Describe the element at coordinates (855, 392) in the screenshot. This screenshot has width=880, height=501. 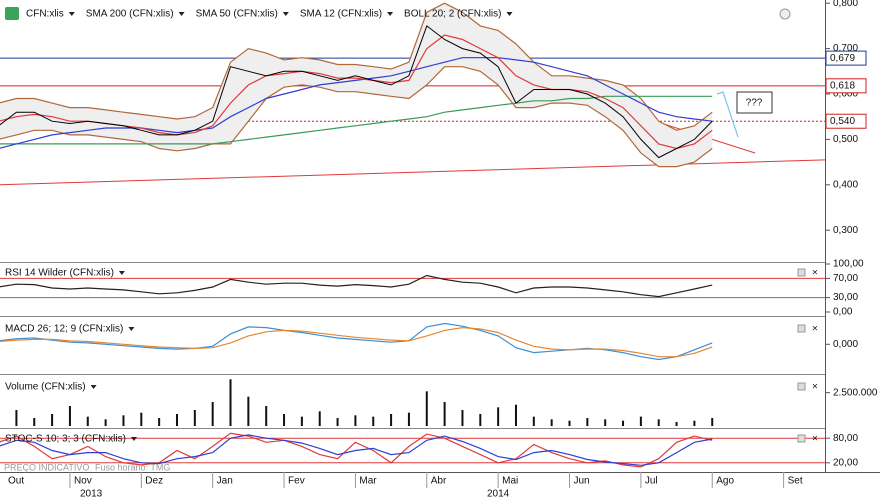
I see `y-tick-label: 2.500.000` at that location.